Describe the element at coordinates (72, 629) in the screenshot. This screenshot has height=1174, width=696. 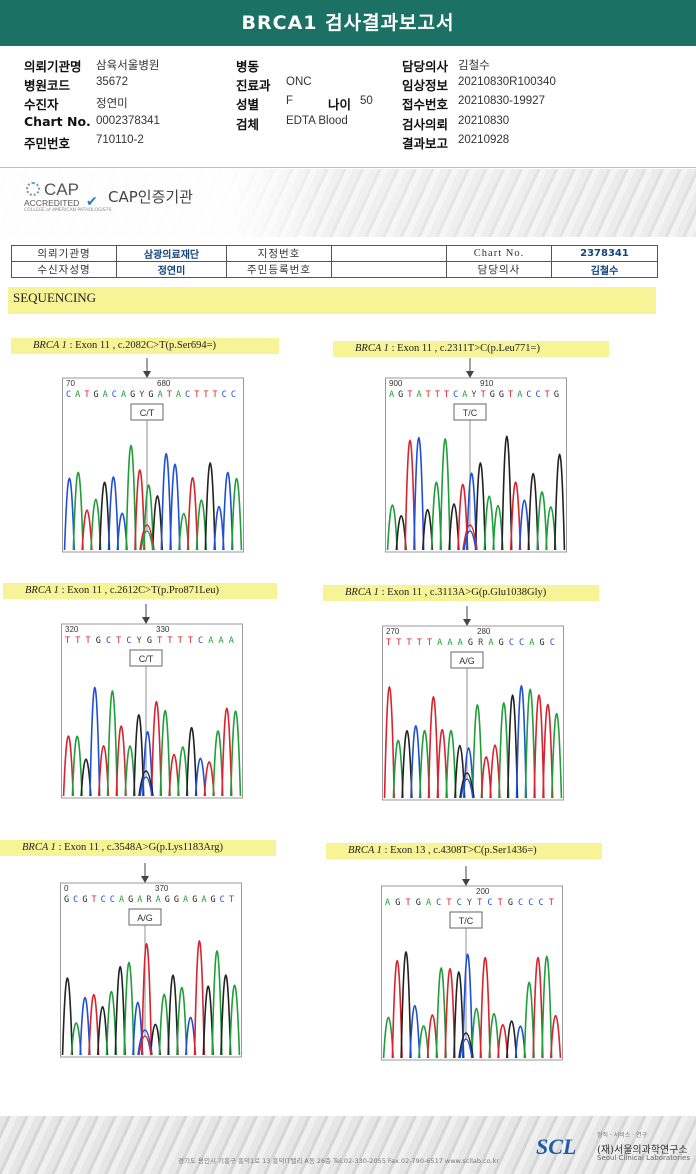
I see `position-label: 320` at that location.